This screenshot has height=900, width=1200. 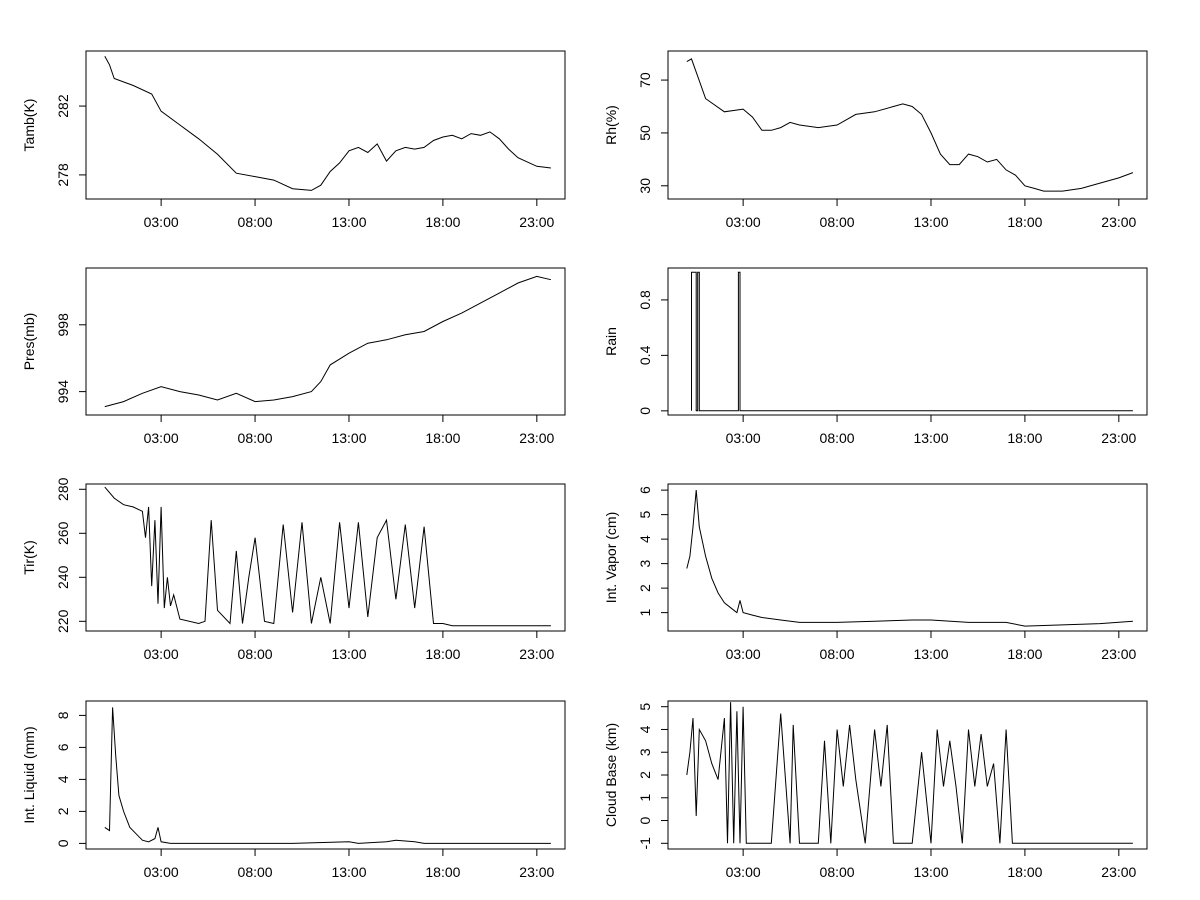 What do you see at coordinates (645, 843) in the screenshot?
I see `y-tick-label: -1` at bounding box center [645, 843].